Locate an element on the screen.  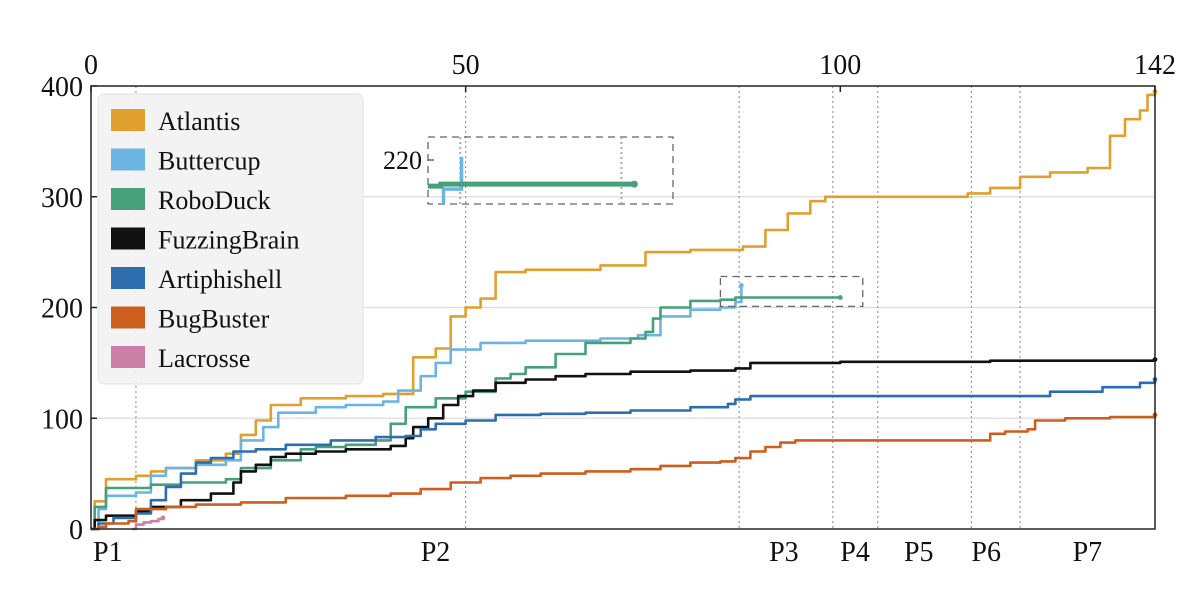
zoom-box-layer: 220 is located at coordinates (623, 222).